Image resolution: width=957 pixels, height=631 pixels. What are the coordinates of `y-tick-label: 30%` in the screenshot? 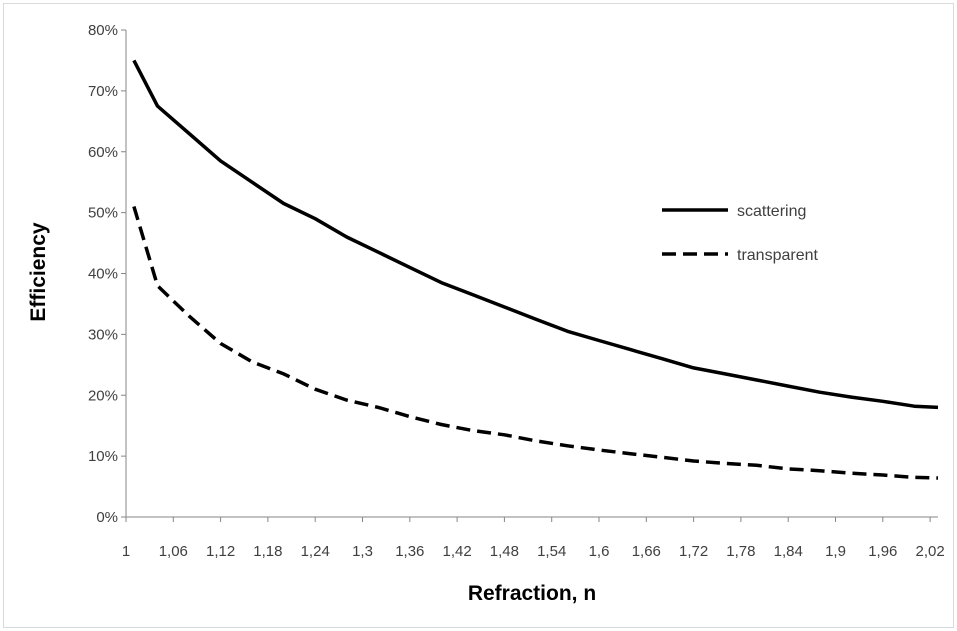 It's located at (103, 334).